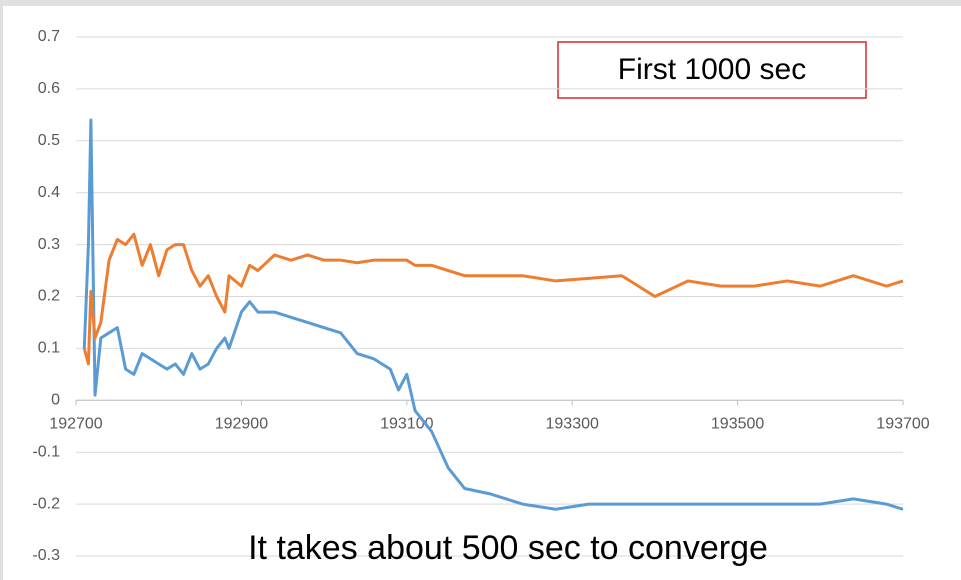 This screenshot has width=961, height=580. Describe the element at coordinates (55, 400) in the screenshot. I see `y-tick-label: 0` at that location.